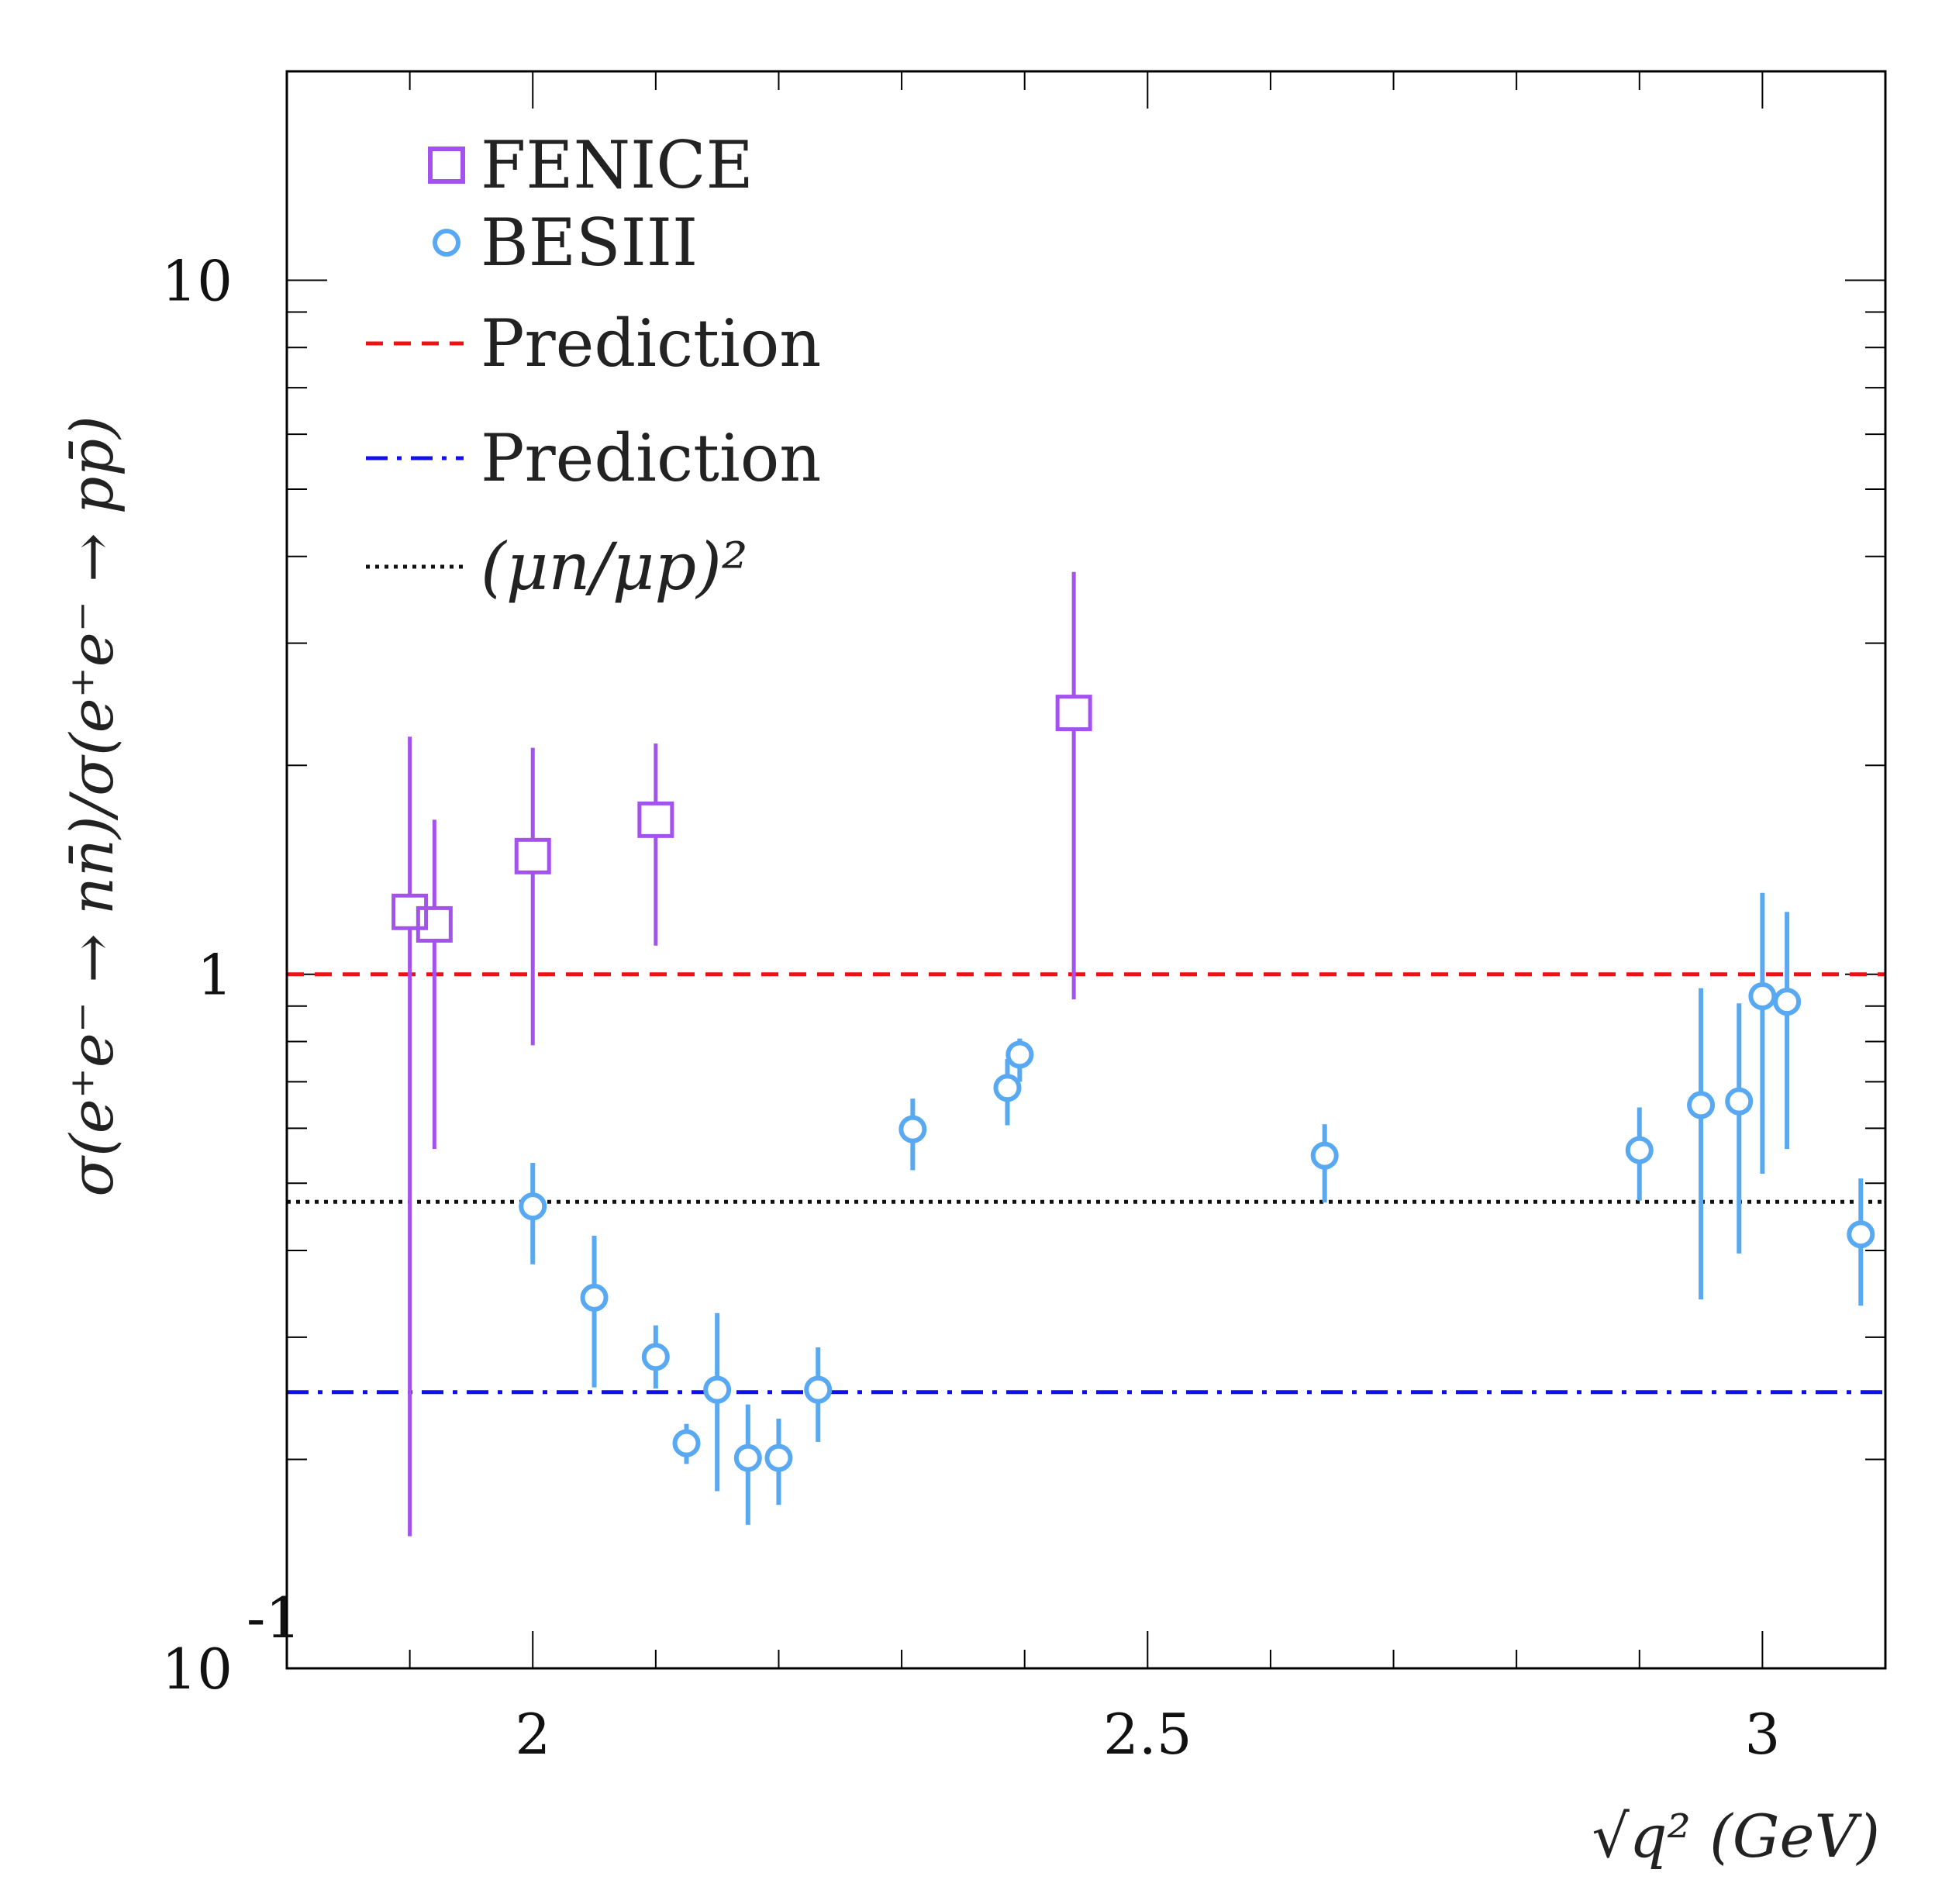 This screenshot has width=1935, height=1904. Describe the element at coordinates (617, 165) in the screenshot. I see `legend-label: FENICE` at that location.